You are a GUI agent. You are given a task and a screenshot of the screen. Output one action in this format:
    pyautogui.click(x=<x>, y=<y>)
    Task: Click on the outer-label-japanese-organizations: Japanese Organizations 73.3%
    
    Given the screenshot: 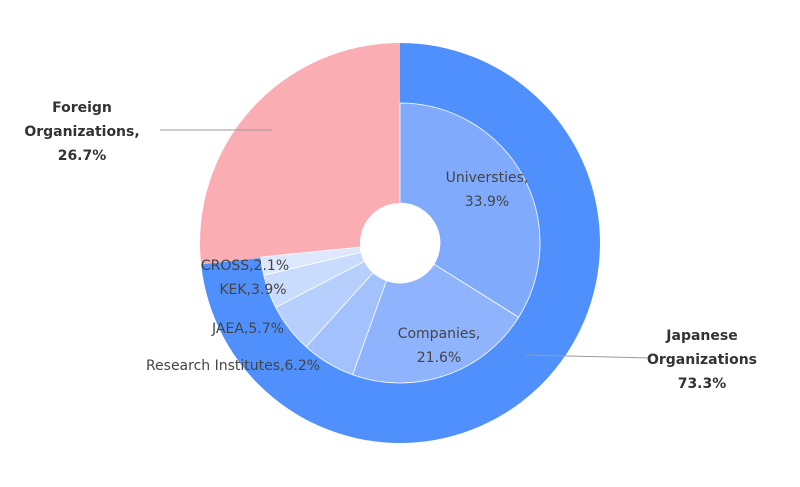 What is the action you would take?
    pyautogui.click(x=702, y=360)
    